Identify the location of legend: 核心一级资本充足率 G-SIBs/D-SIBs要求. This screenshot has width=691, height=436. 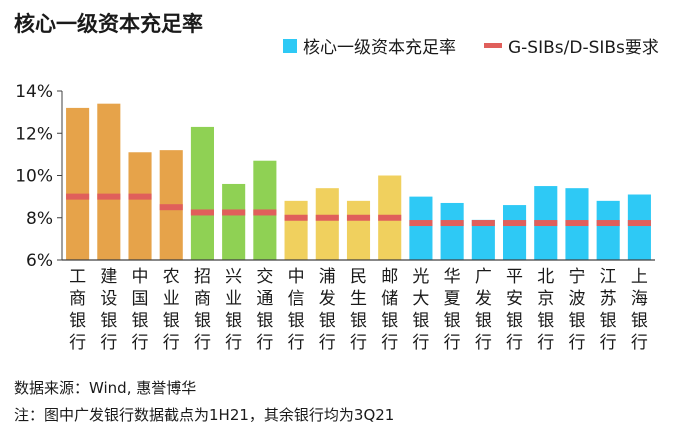
(345, 45).